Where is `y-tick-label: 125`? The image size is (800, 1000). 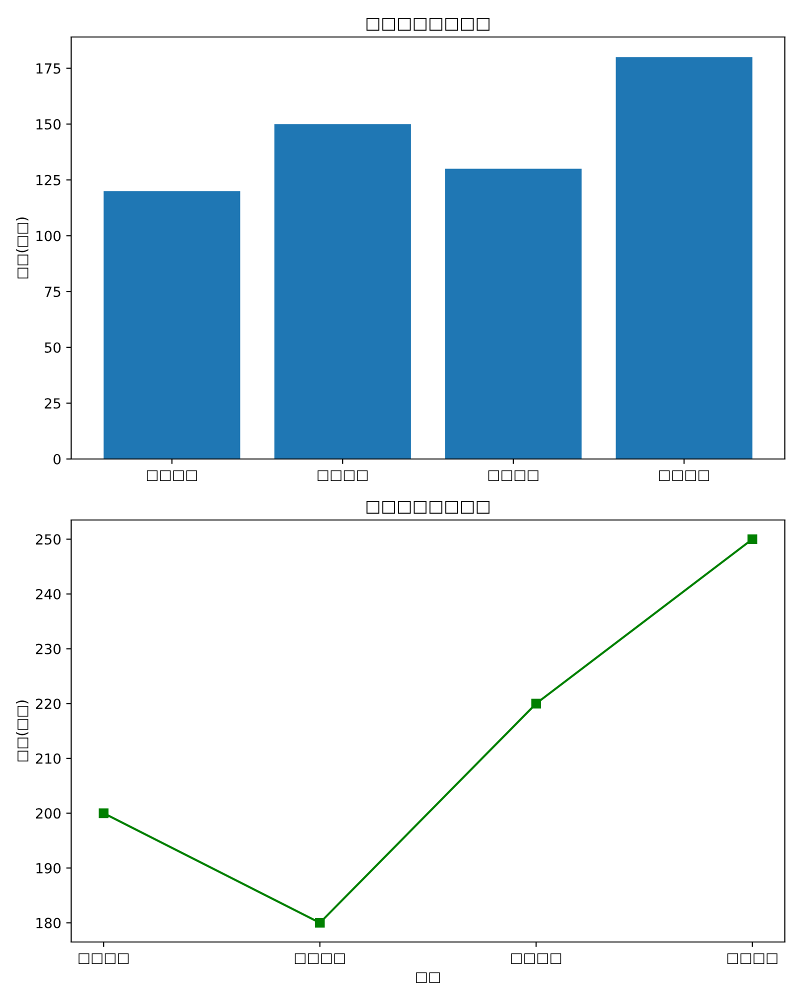 y-tick-label: 125 is located at coordinates (48, 180).